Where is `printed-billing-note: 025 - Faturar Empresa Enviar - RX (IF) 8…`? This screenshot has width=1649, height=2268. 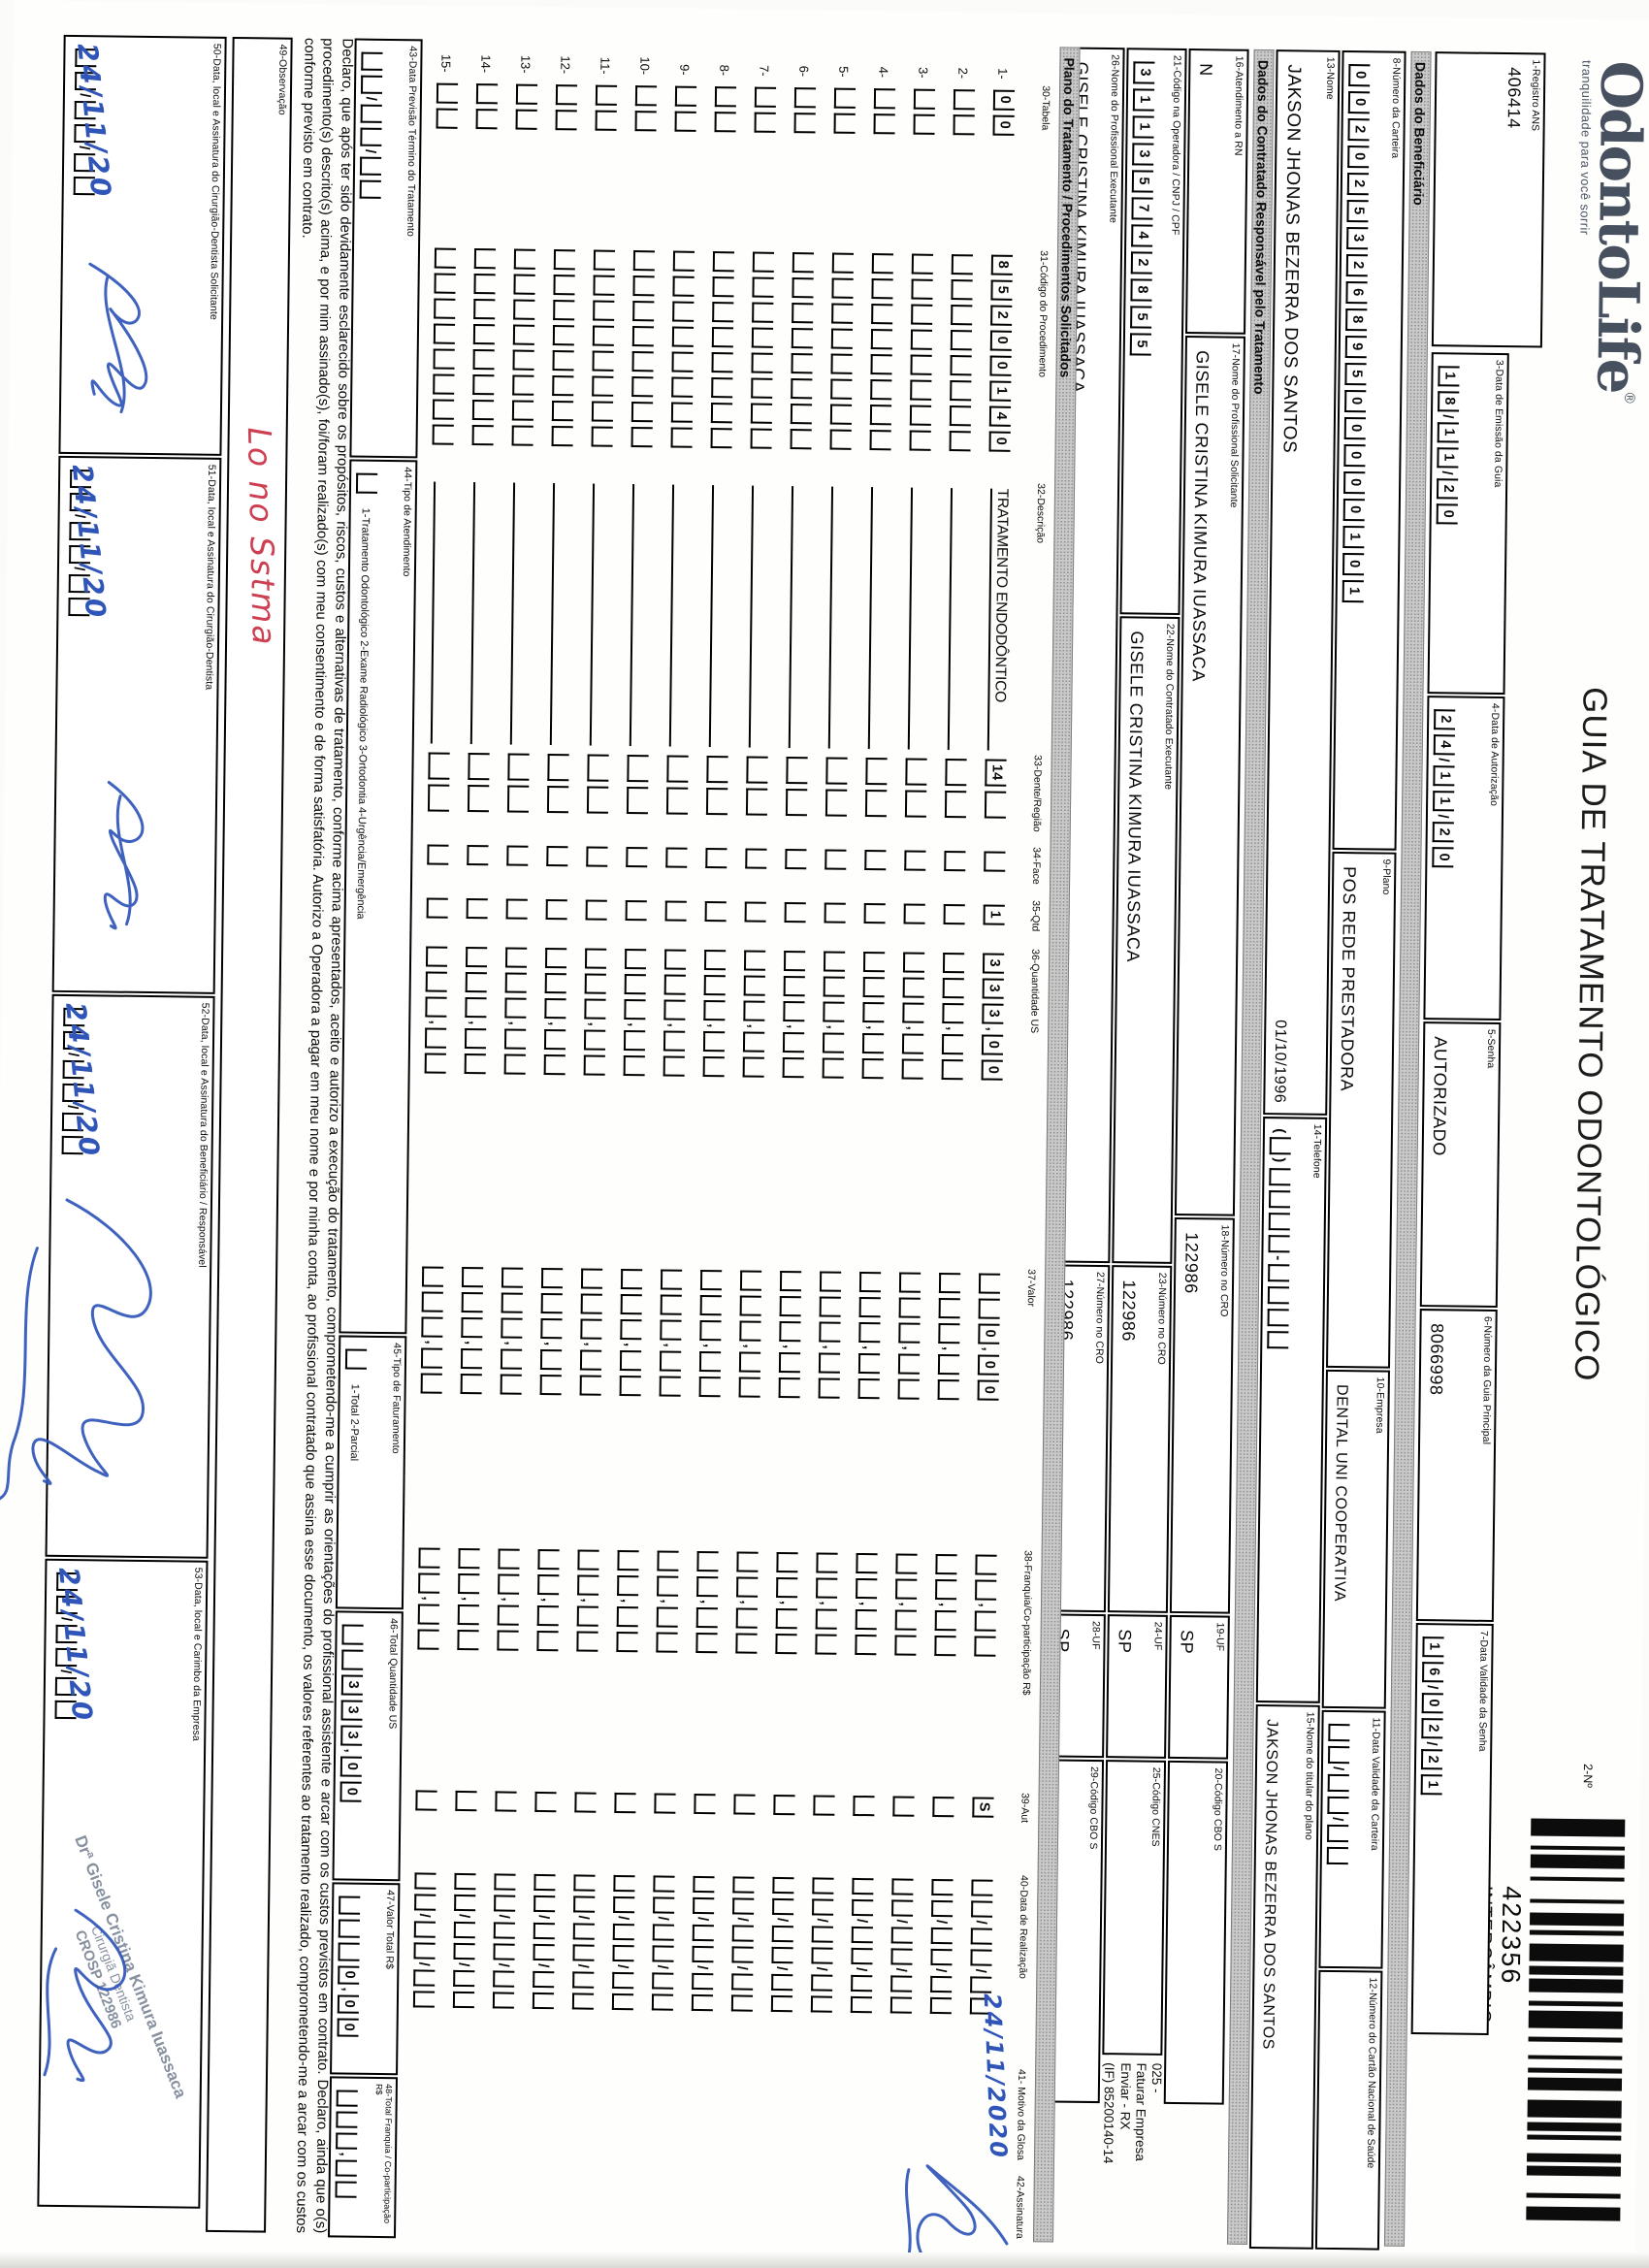 printed-billing-note: 025 - Faturar Empresa Enviar - RX (IF) 8… is located at coordinates (1132, 2113).